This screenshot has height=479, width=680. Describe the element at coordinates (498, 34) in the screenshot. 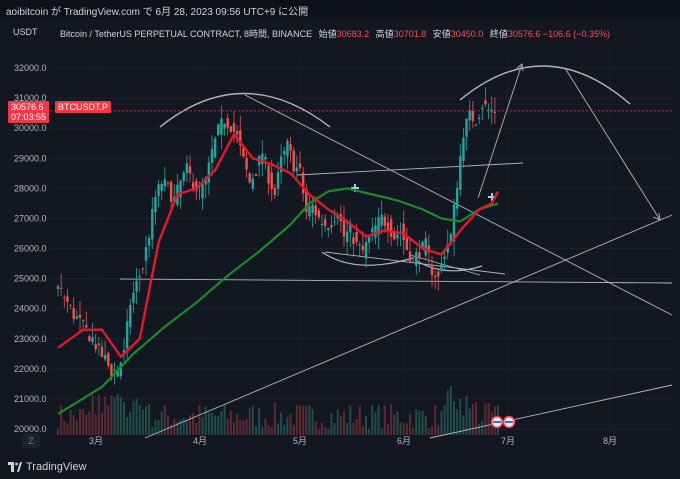

I see `legend-close-label: 終値` at that location.